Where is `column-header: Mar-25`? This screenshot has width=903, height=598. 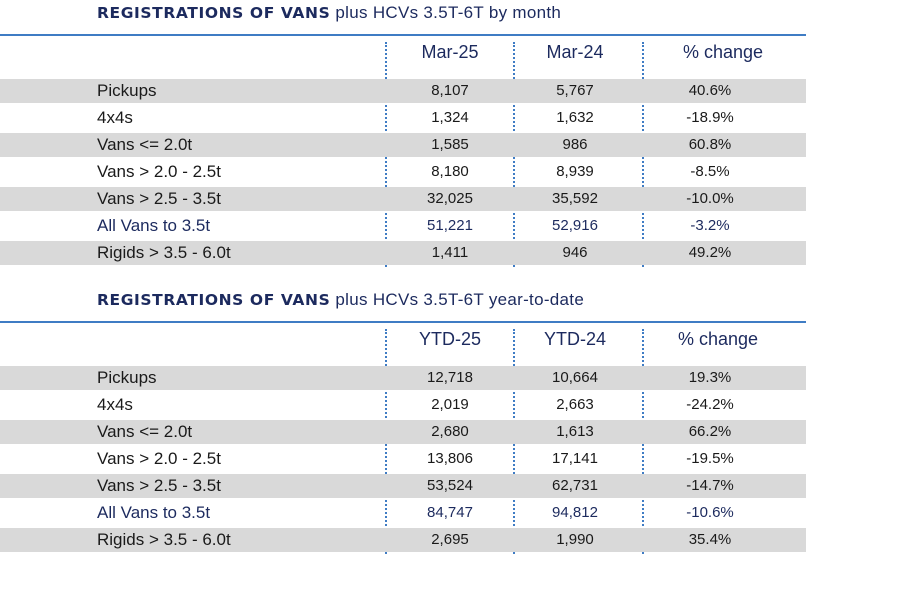 column-header: Mar-25 is located at coordinates (450, 52).